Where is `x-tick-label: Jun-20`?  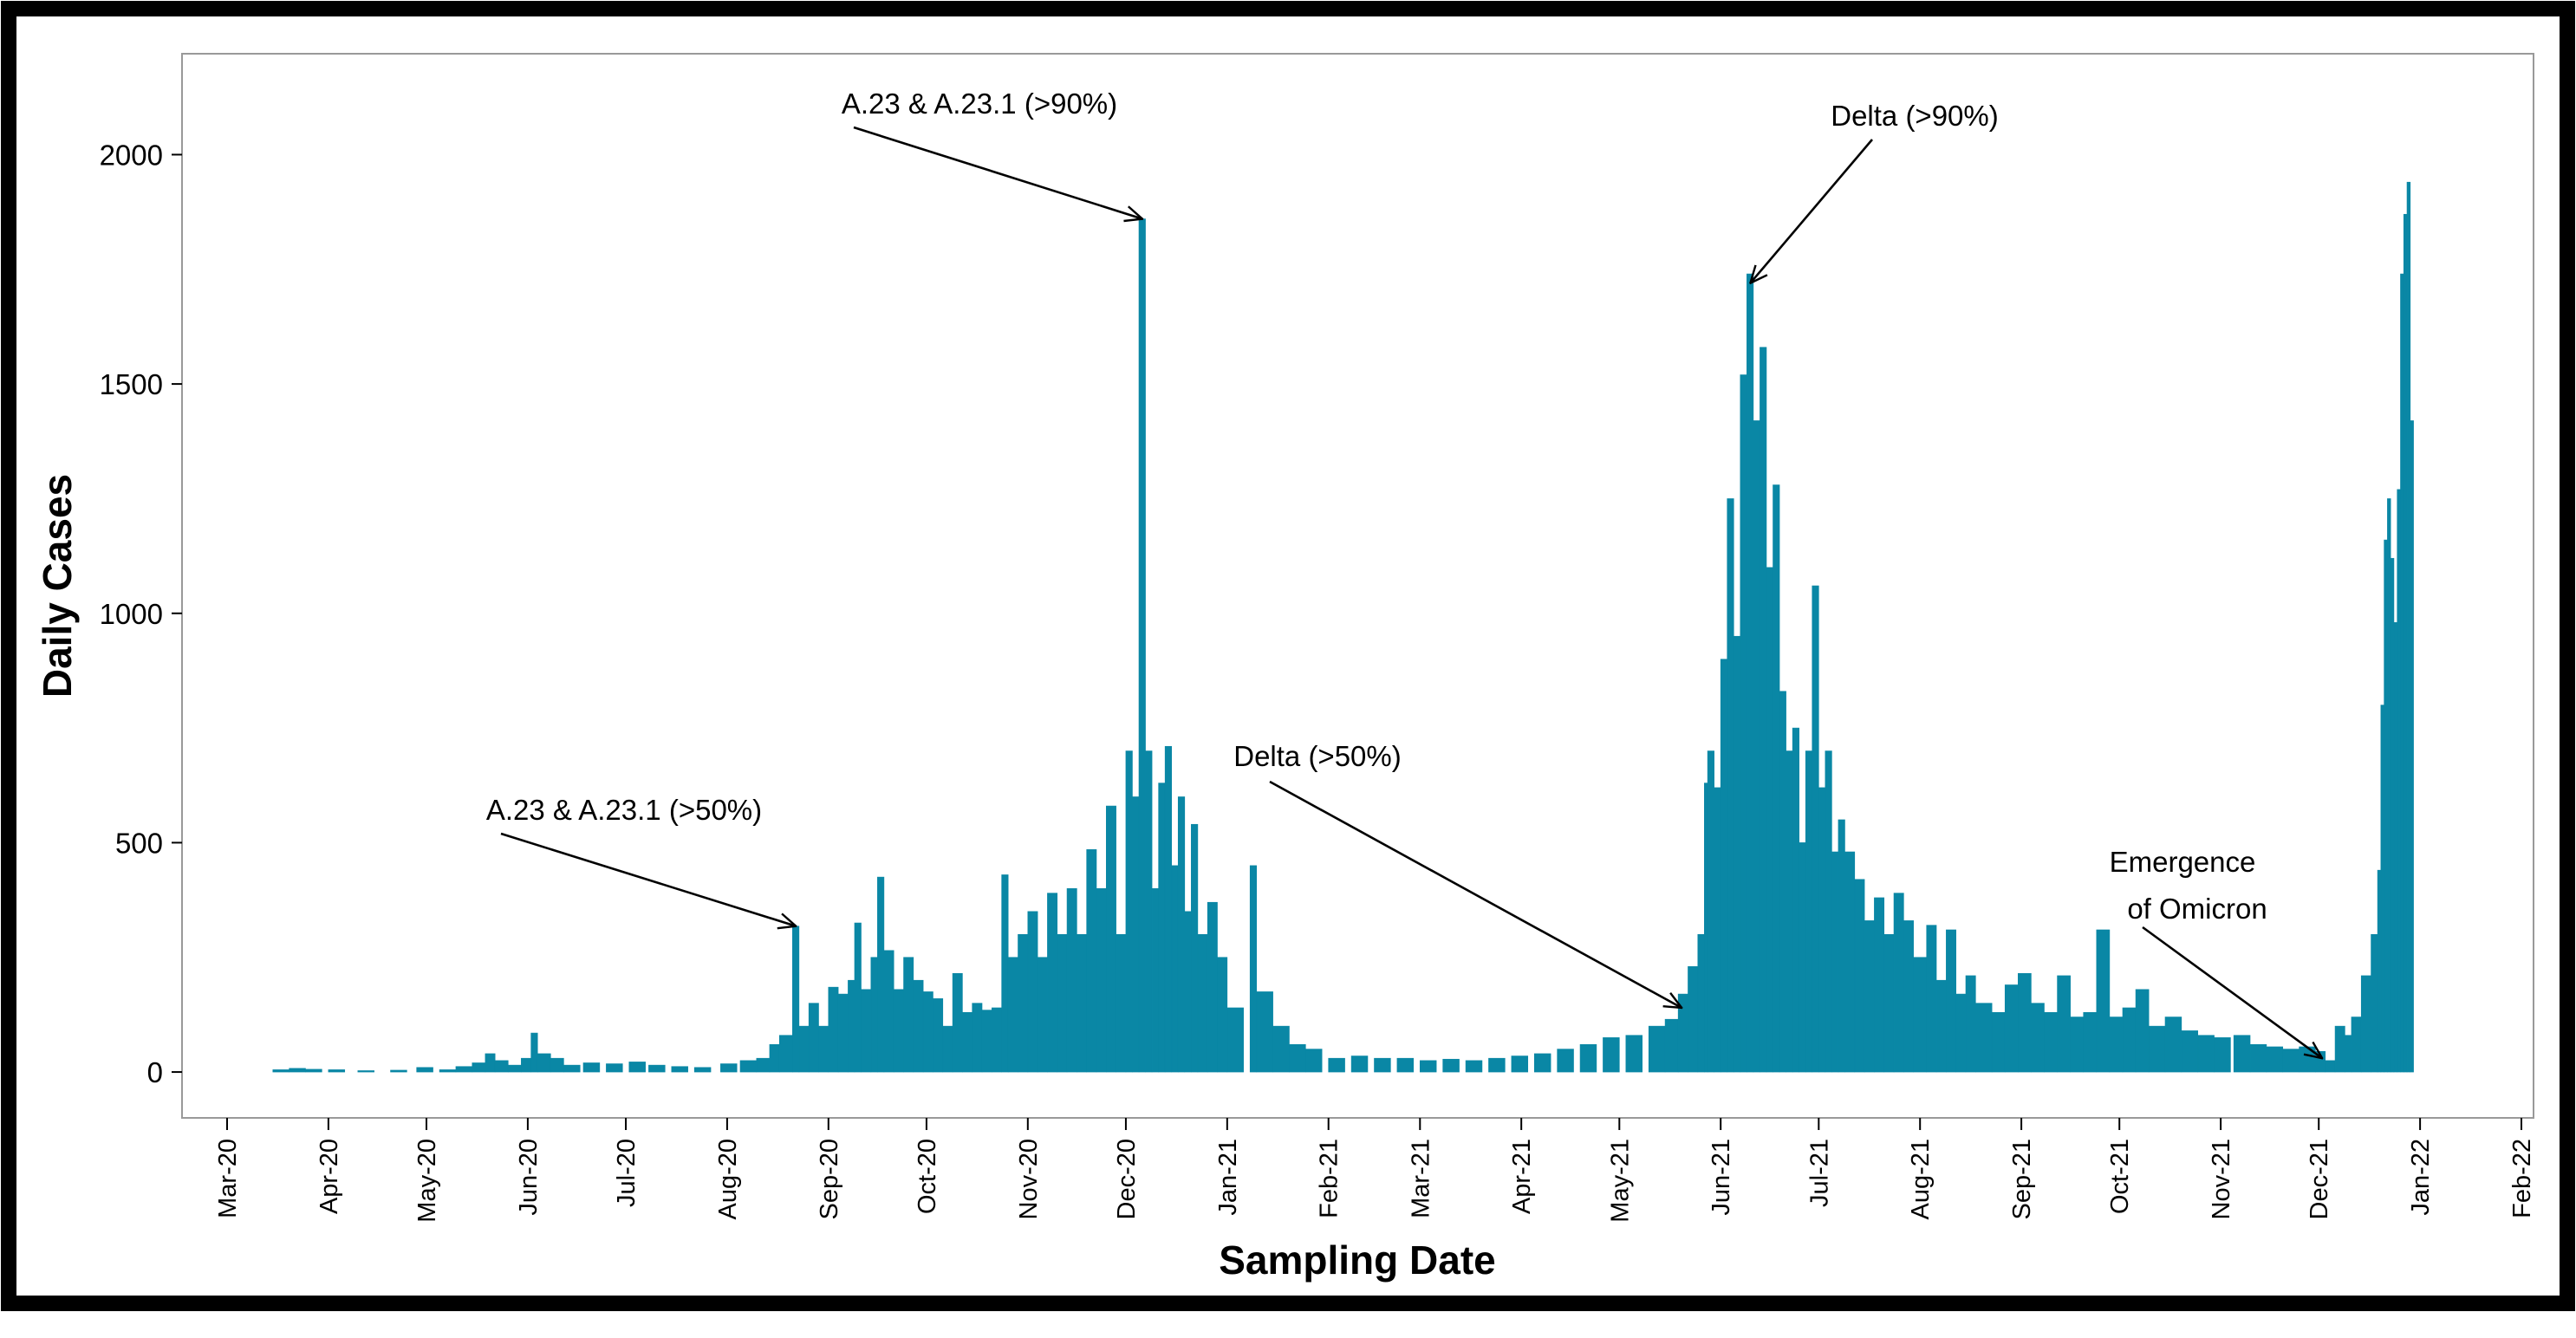
x-tick-label: Jun-20 is located at coordinates (529, 1177).